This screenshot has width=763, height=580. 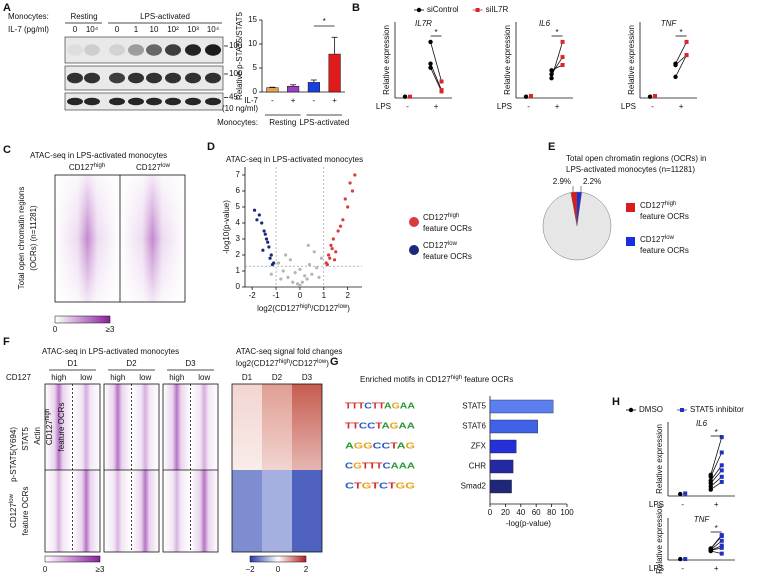 What do you see at coordinates (435, 245) in the screenshot?
I see `text-part: CD127` at bounding box center [435, 245].